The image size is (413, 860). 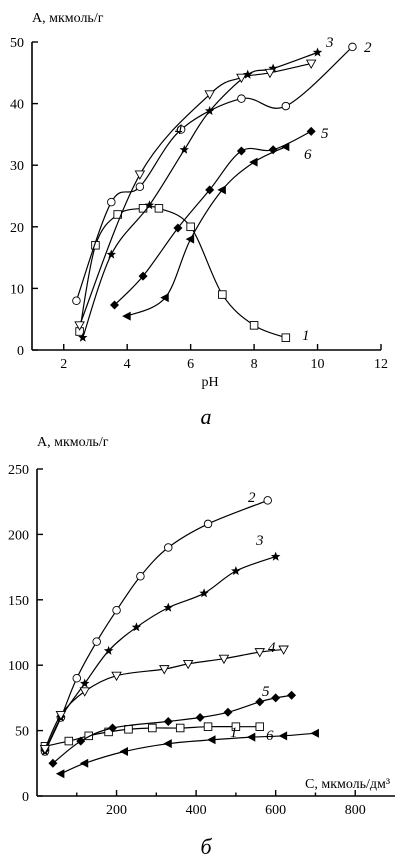 What do you see at coordinates (209, 382) in the screenshot?
I see `x-axis-title: pH` at bounding box center [209, 382].